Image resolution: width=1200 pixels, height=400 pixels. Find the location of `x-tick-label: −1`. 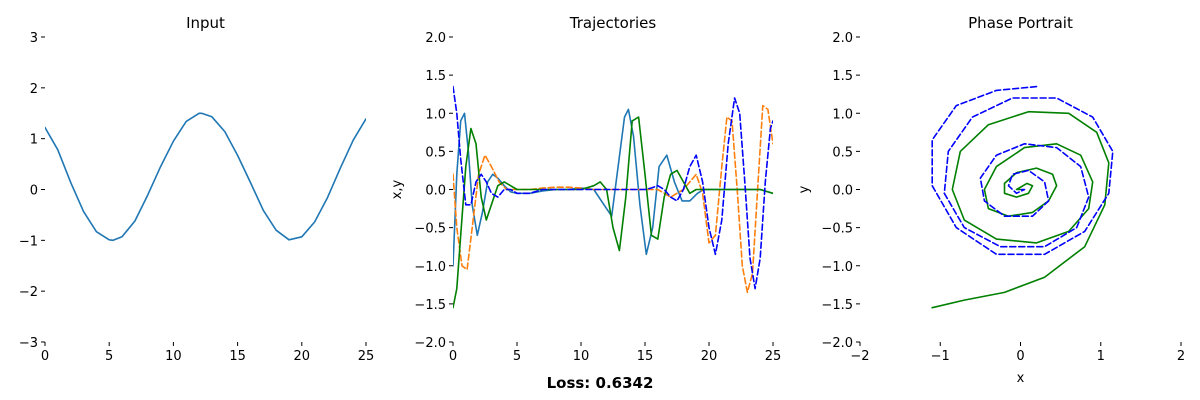

x-tick-label: −1 is located at coordinates (940, 356).